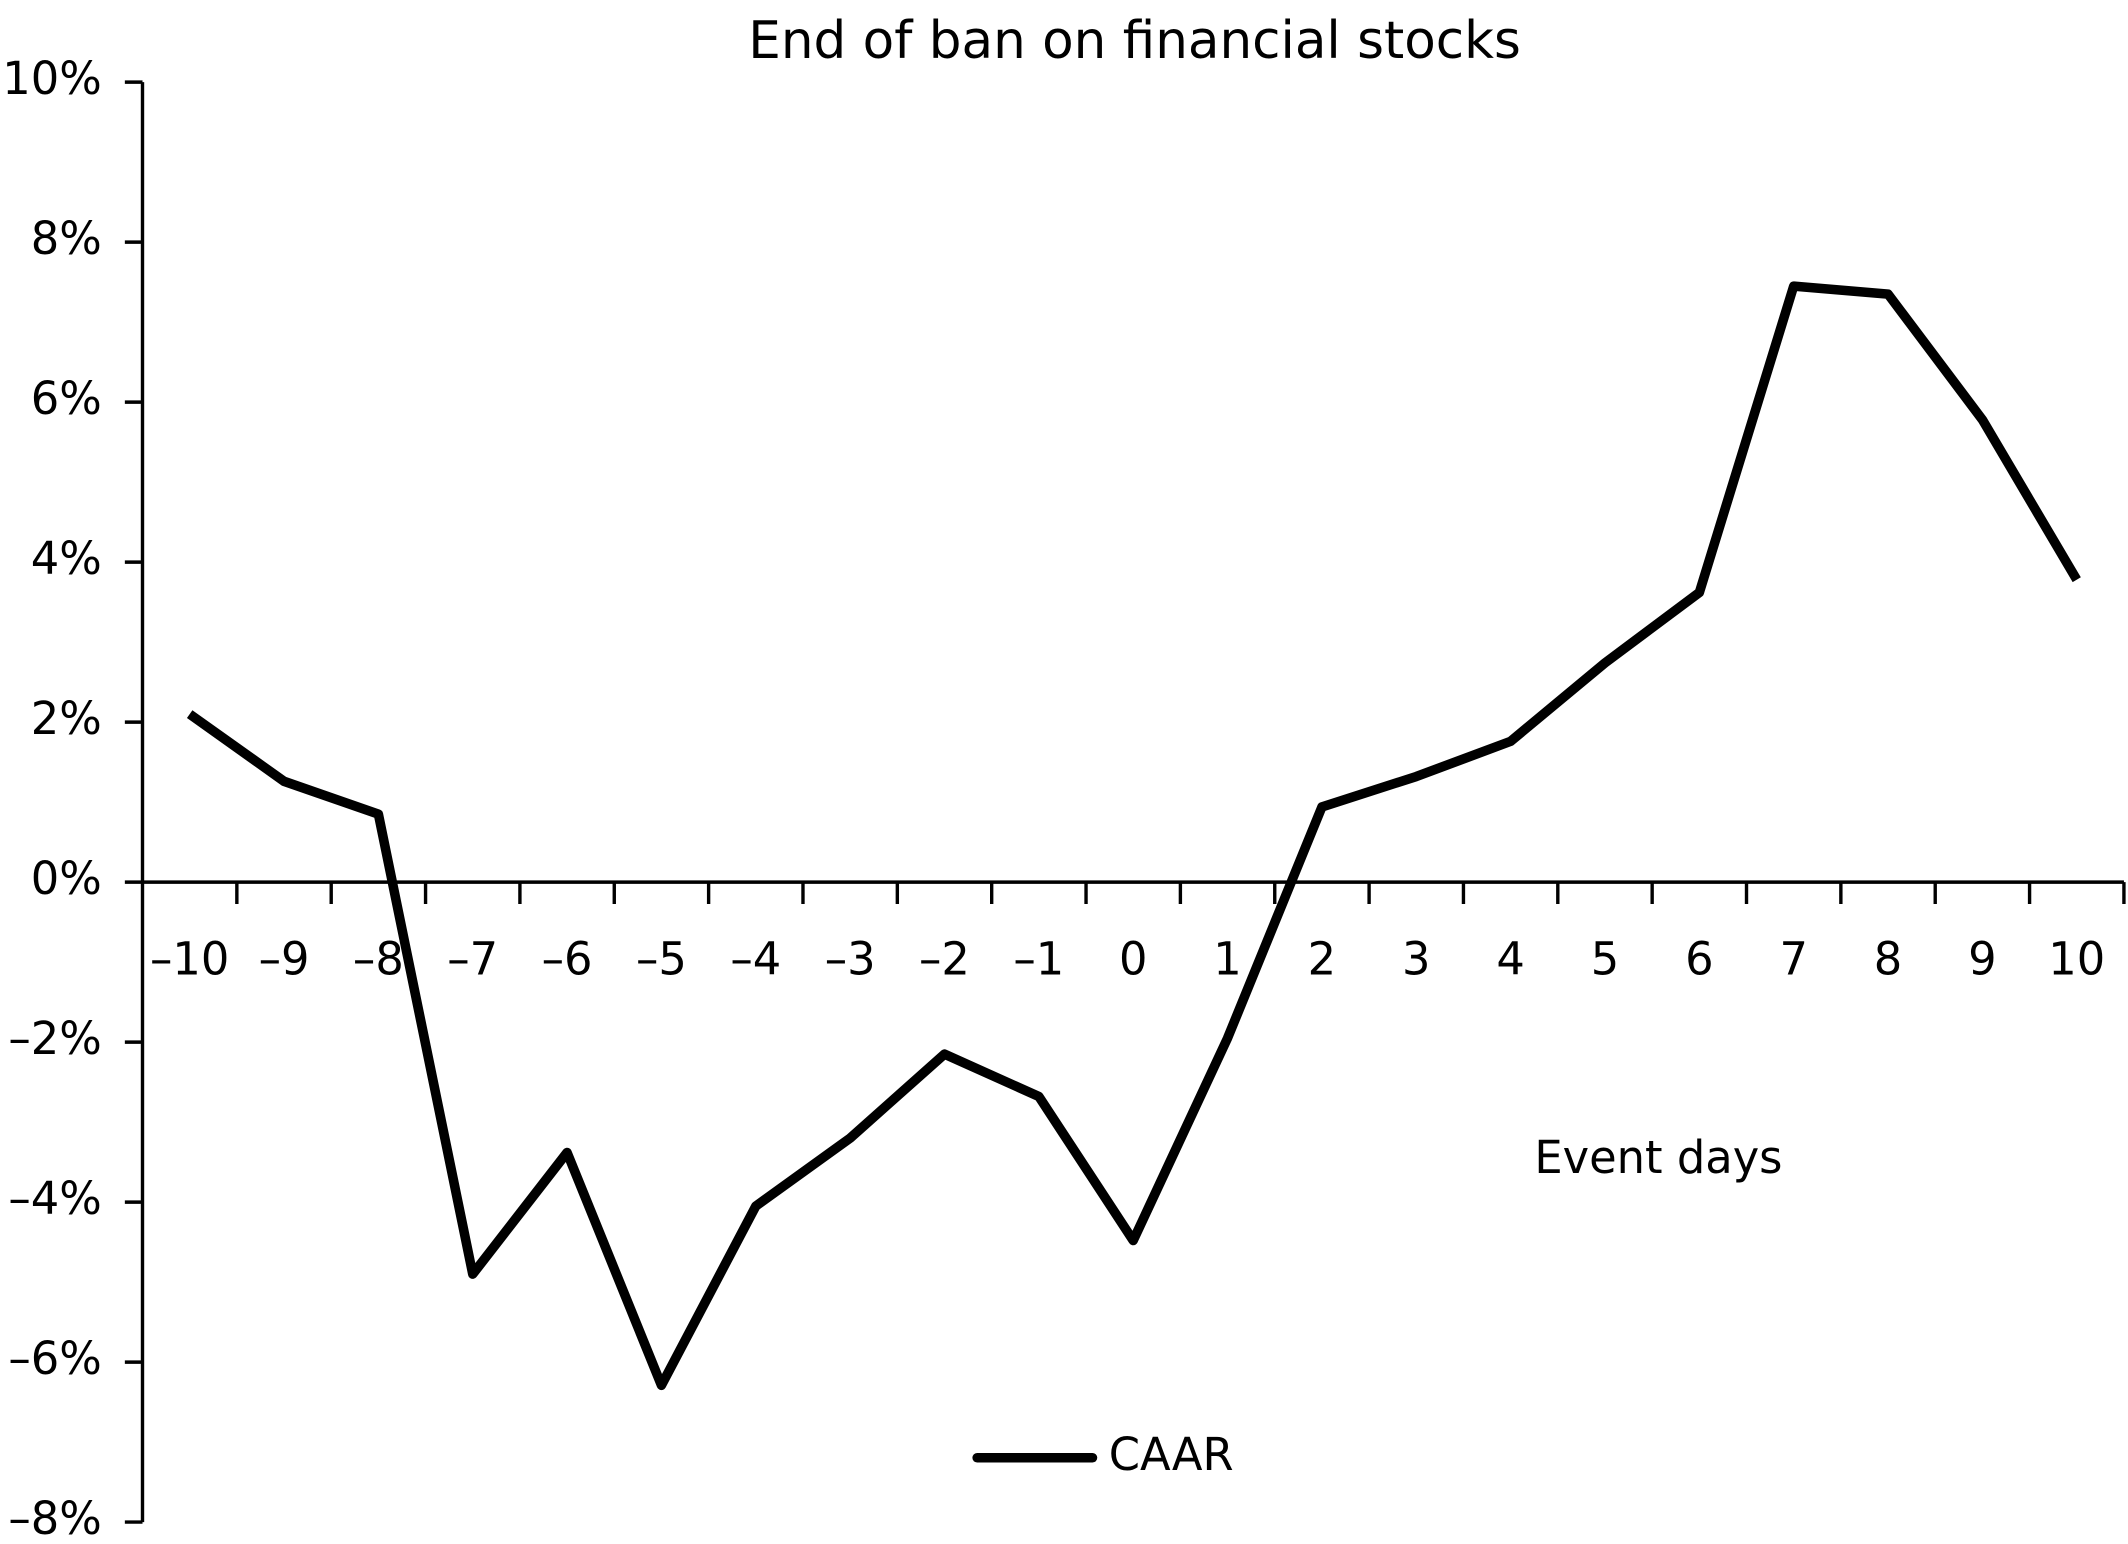  What do you see at coordinates (755, 958) in the screenshot?
I see `x-tick-label: –4` at bounding box center [755, 958].